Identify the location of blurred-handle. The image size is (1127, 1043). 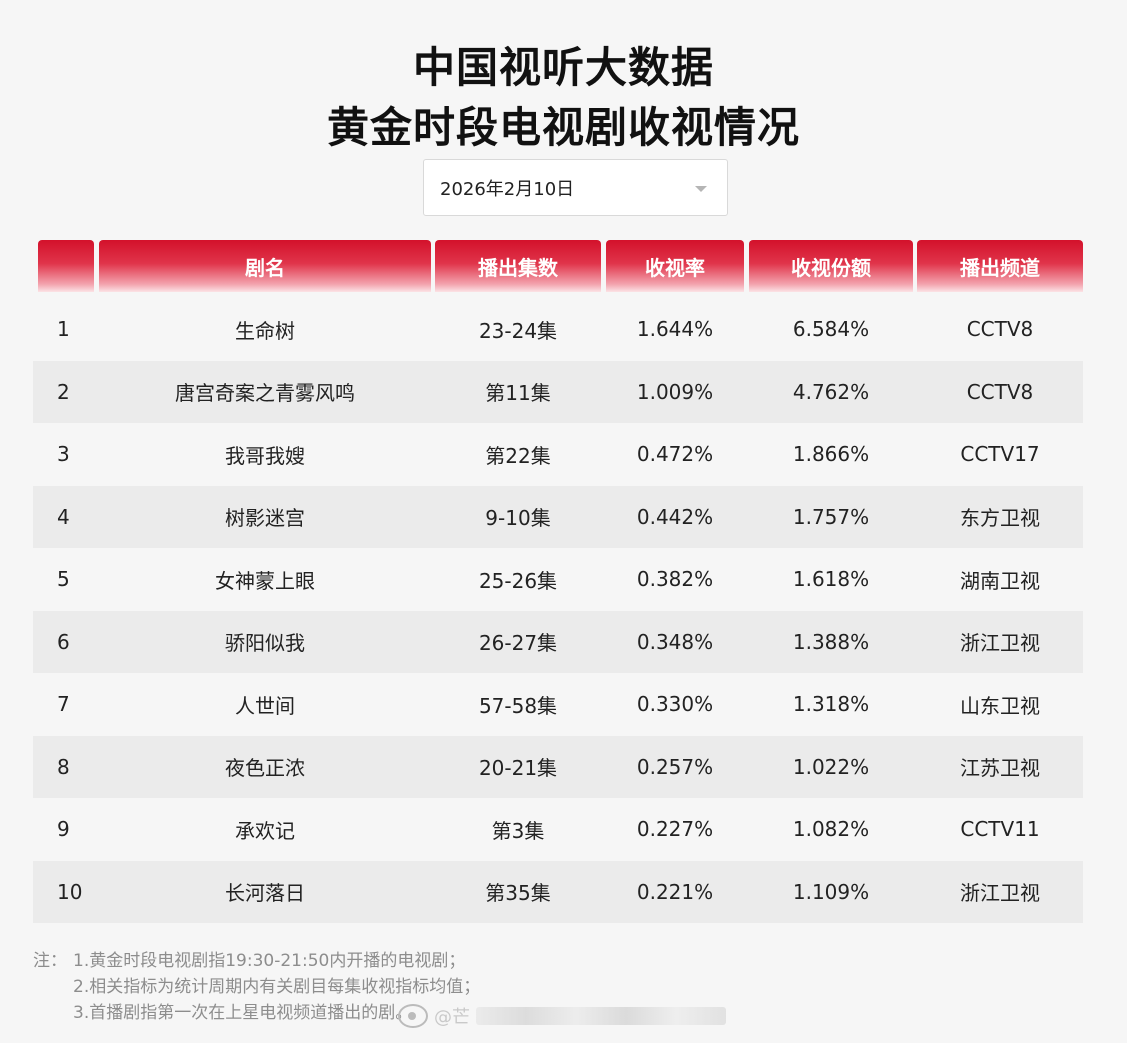
(601, 1016).